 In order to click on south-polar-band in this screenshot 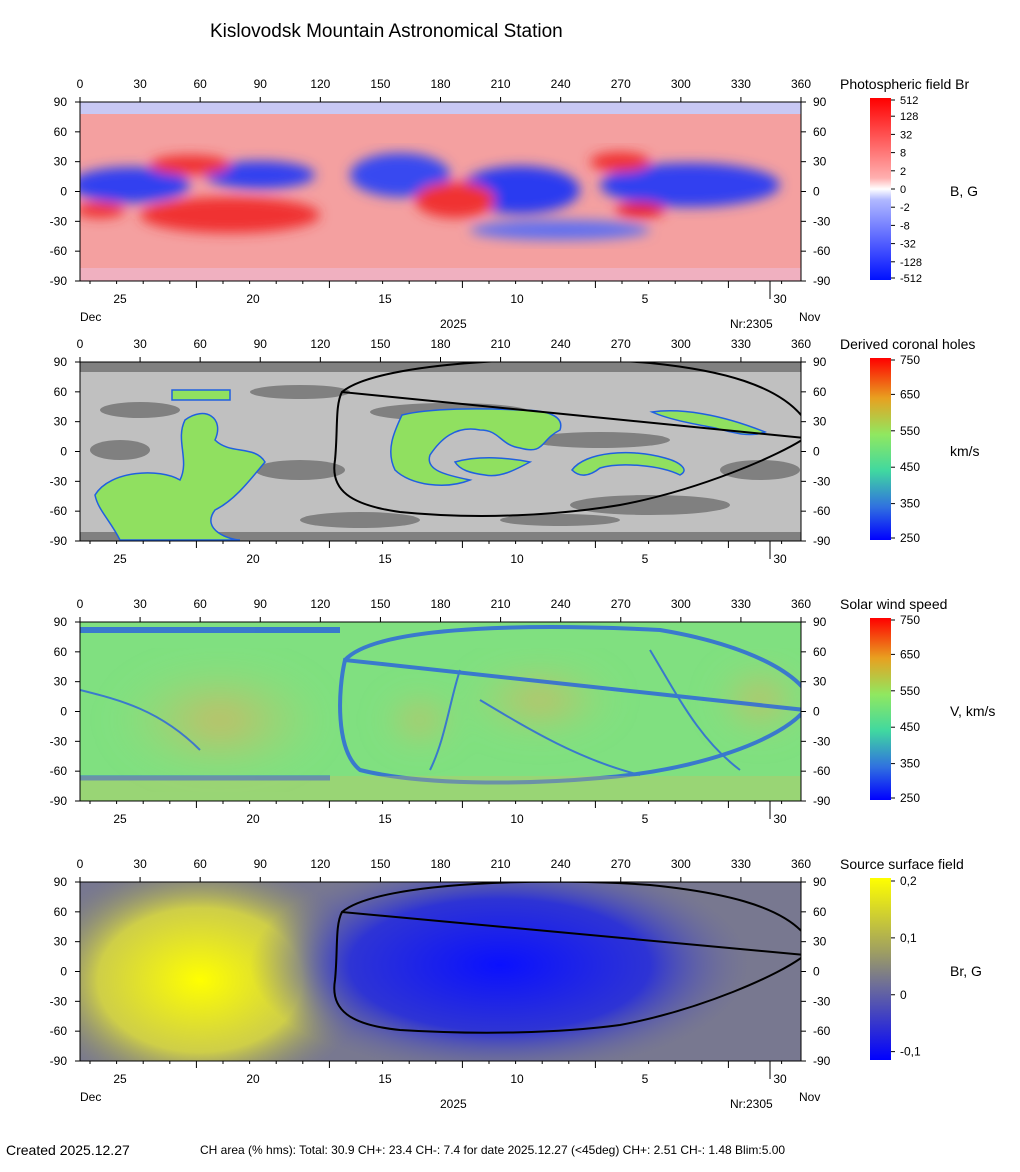, I will do `click(440, 274)`.